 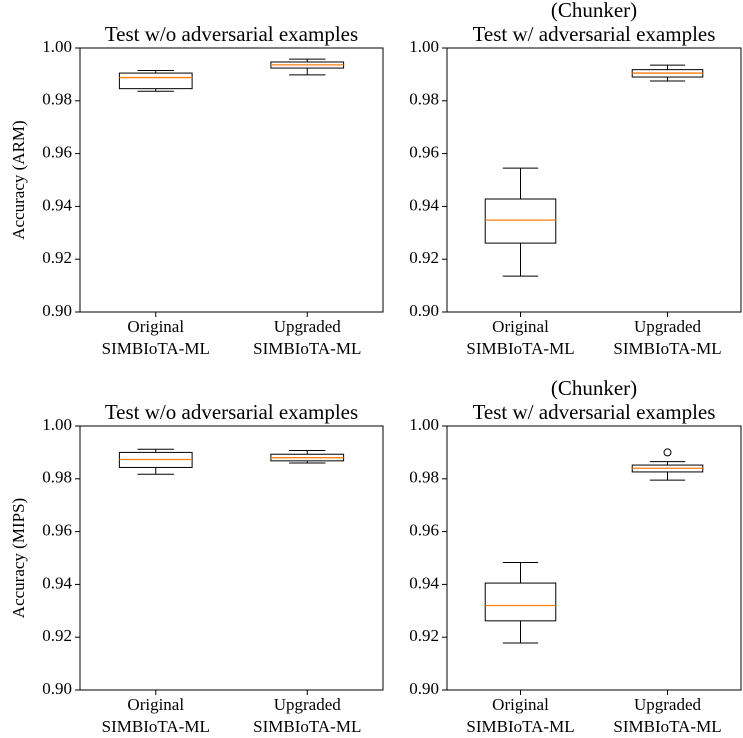 I want to click on y-axis-label: Accuracy (MIPS), so click(x=18, y=558).